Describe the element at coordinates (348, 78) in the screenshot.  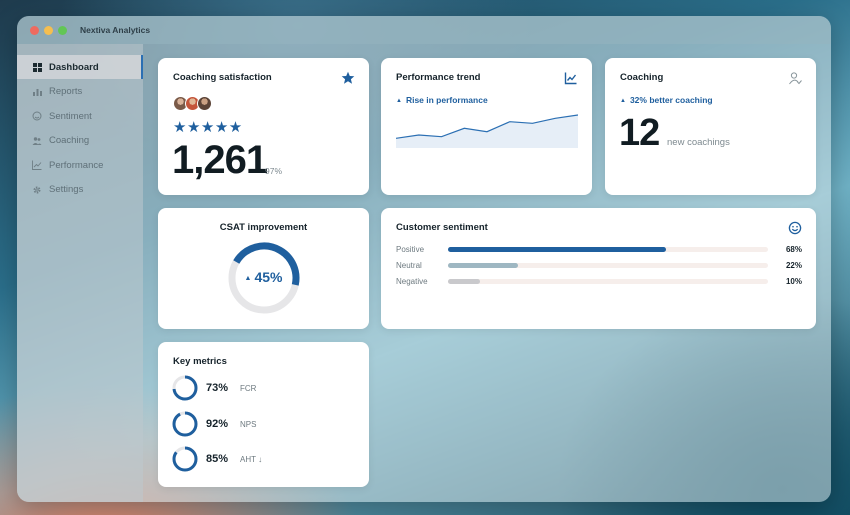
I see `star-icon` at that location.